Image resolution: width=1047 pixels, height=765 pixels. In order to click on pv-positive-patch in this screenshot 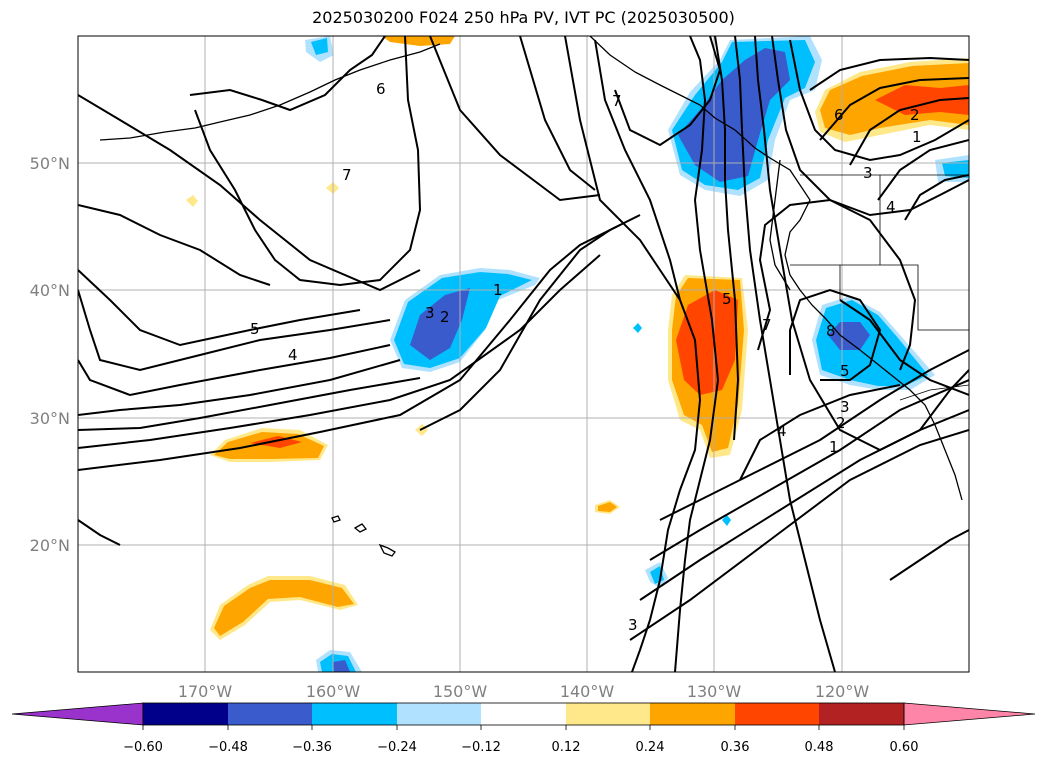, I will do `click(418, 41)`.